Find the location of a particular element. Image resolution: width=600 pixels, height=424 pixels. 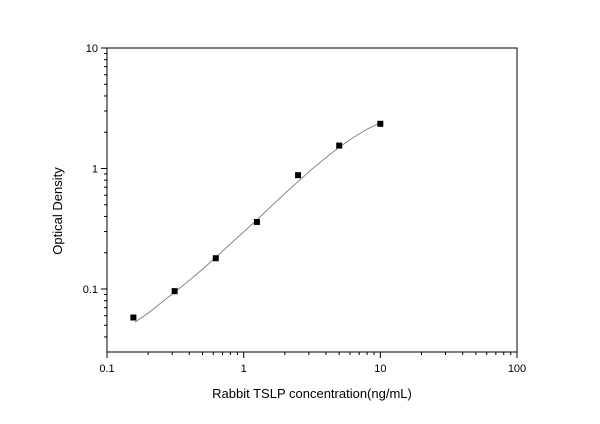

y-axis-title: Optical Density is located at coordinates (57, 211).